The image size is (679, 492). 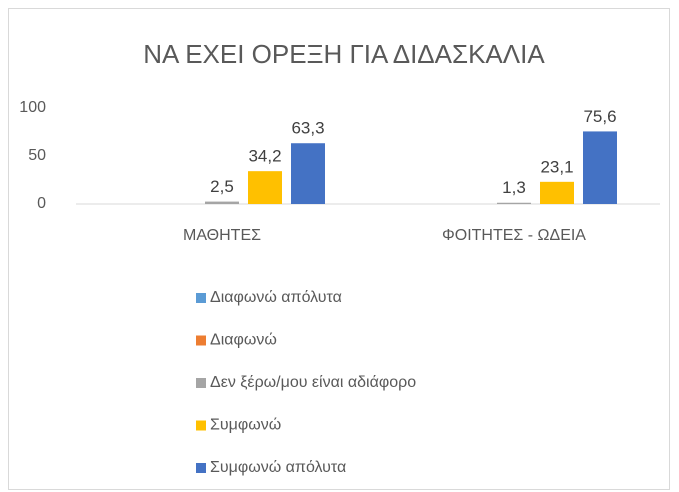 I want to click on data-label: 63,3, so click(x=307, y=128).